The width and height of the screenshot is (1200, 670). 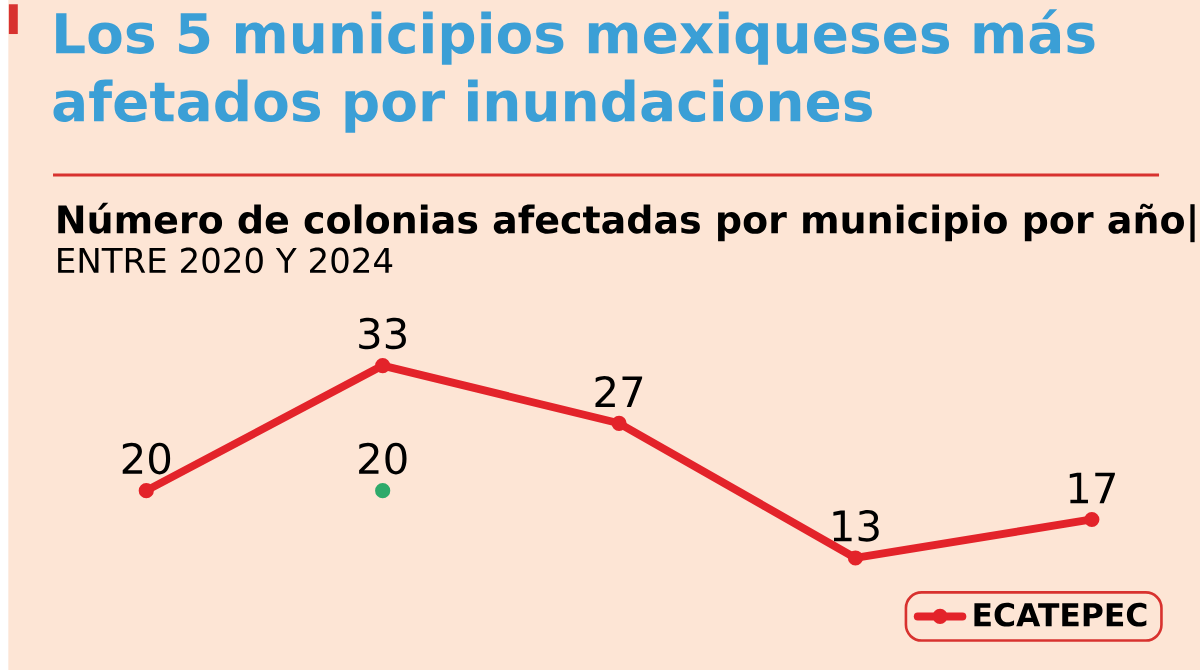 What do you see at coordinates (382, 333) in the screenshot?
I see `data-label: 33` at bounding box center [382, 333].